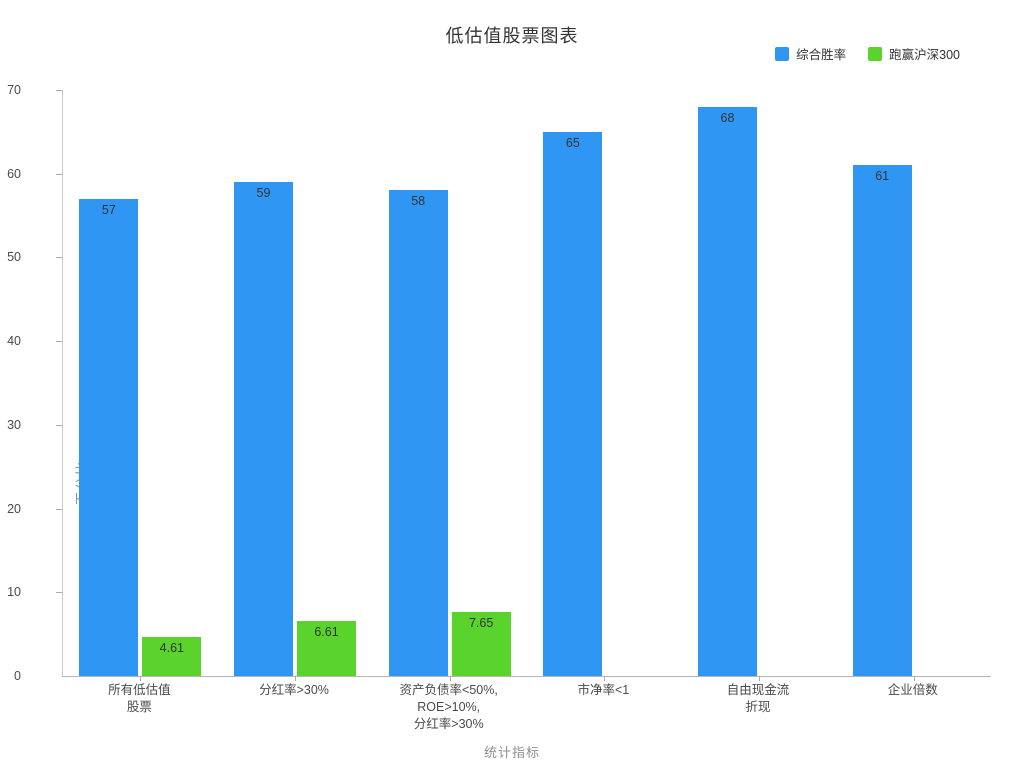 This screenshot has height=768, width=1024. Describe the element at coordinates (512, 36) in the screenshot. I see `chart-title: 低估值股票图表` at that location.